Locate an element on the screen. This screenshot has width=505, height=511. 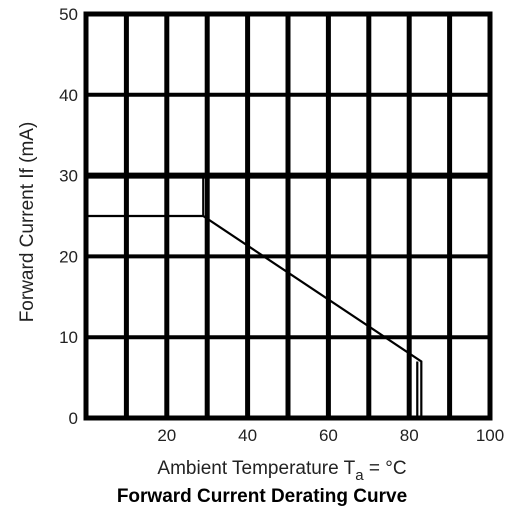
x-axis-label-subscript: a is located at coordinates (359, 475).